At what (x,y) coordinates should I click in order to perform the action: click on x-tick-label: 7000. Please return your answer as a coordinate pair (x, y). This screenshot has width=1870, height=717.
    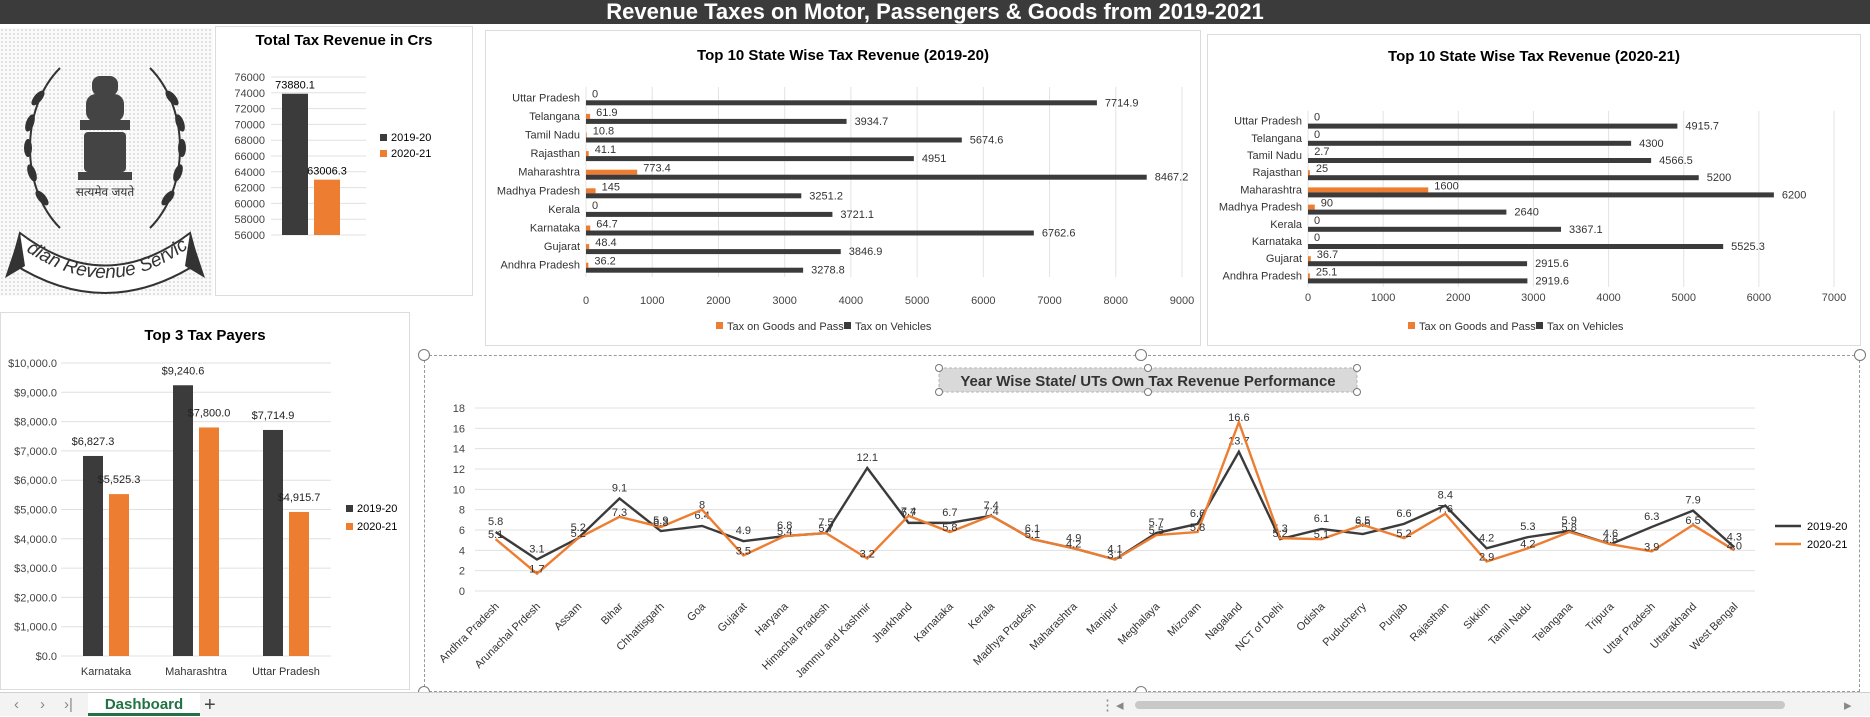
    Looking at the image, I should click on (1834, 298).